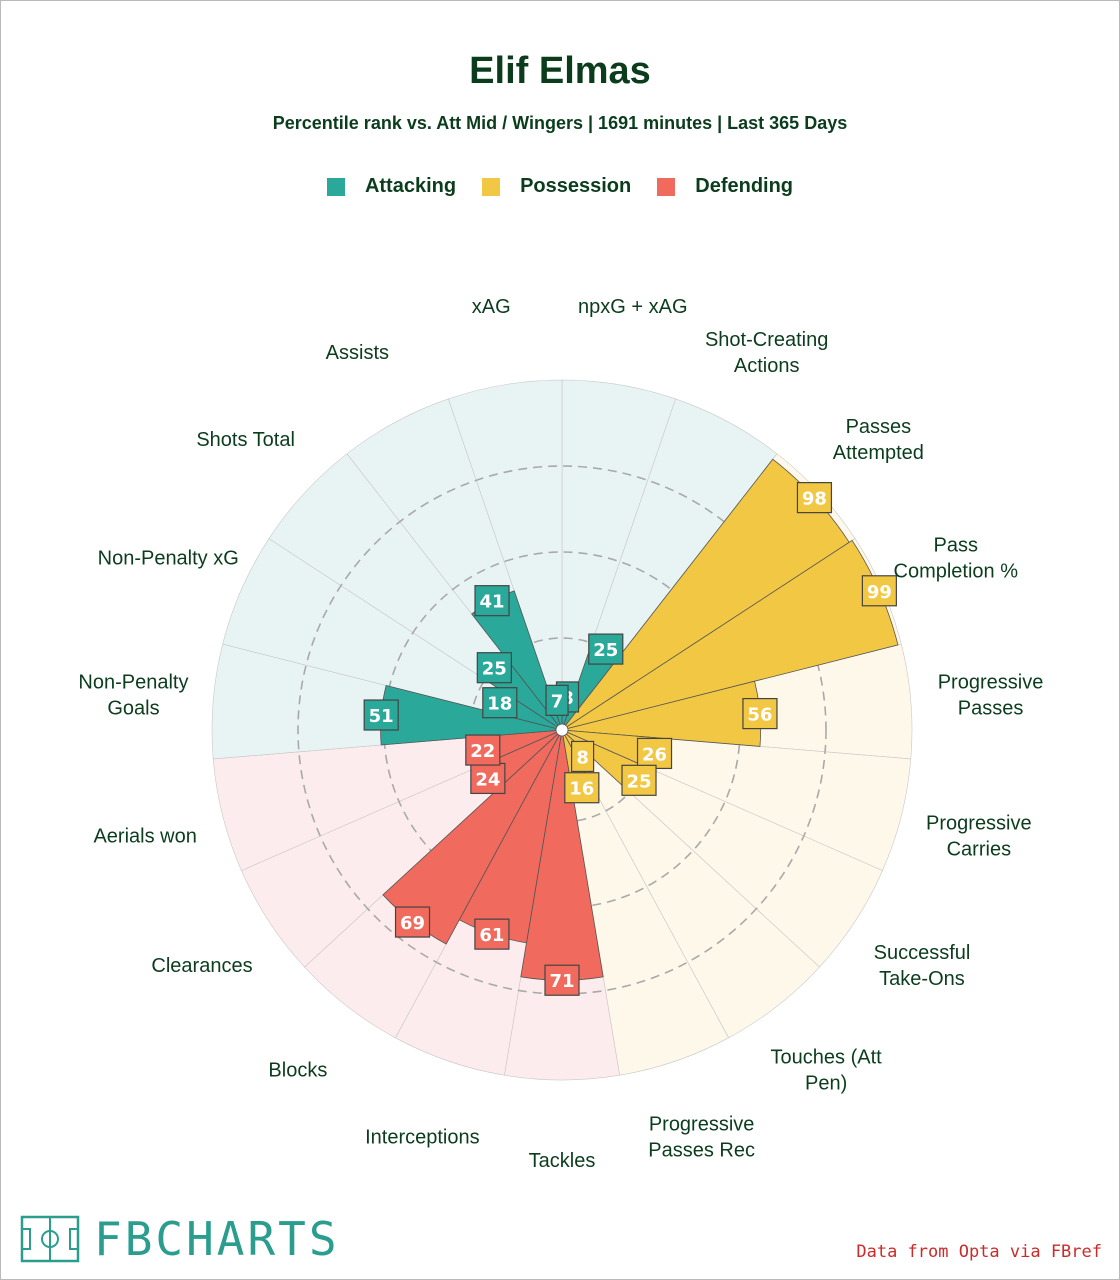 This screenshot has height=1280, width=1120. I want to click on bar-blocks, so click(471, 839).